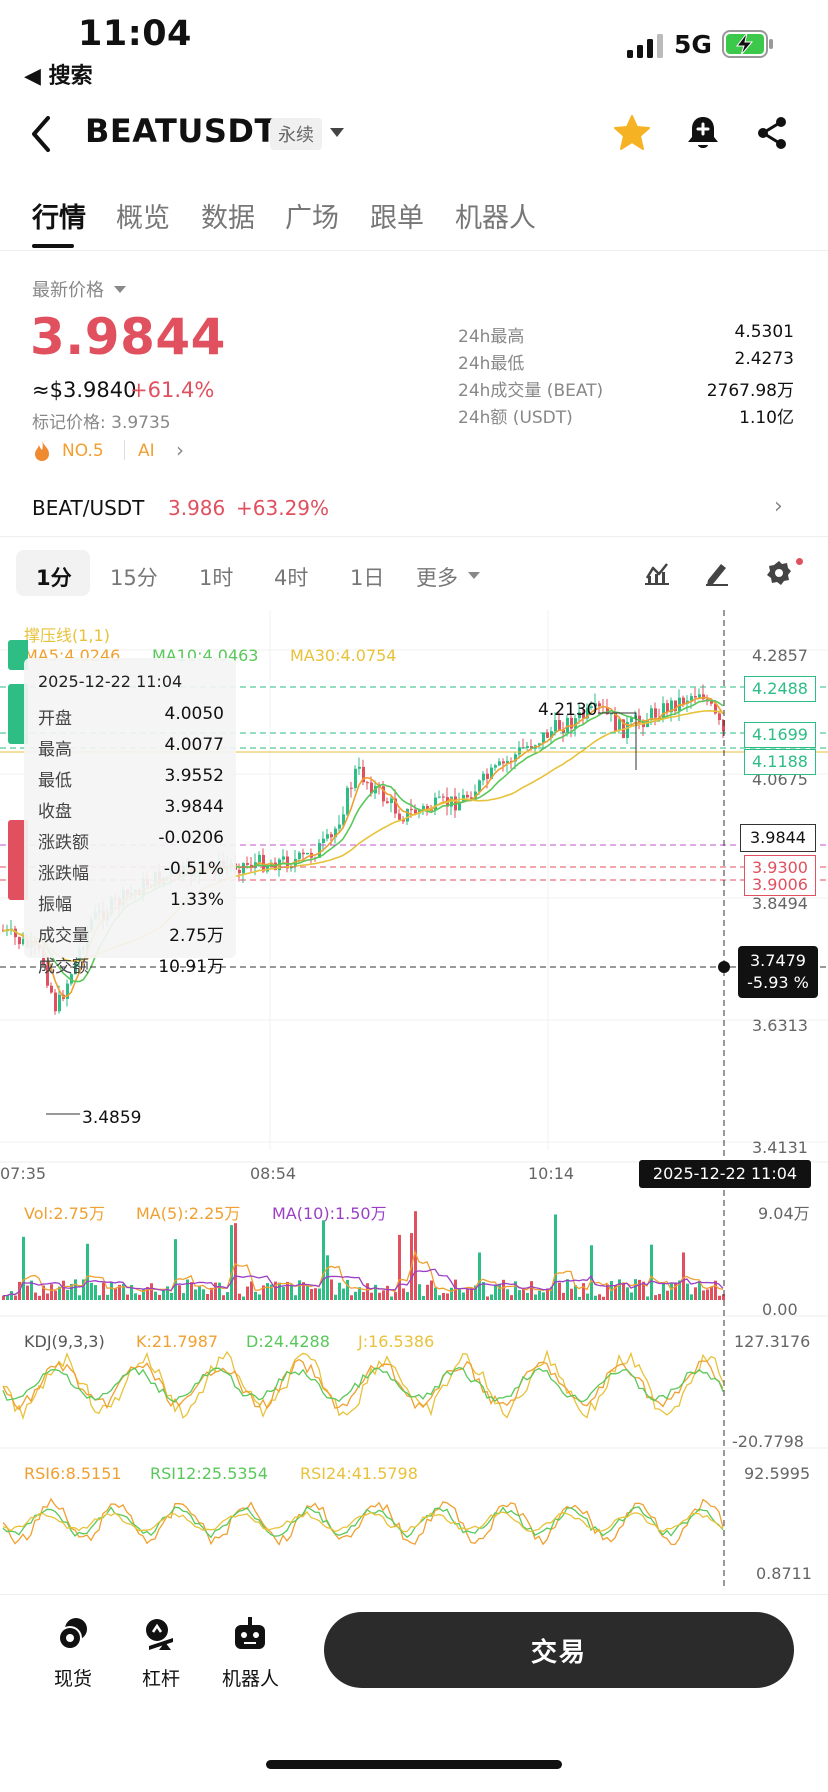 The height and width of the screenshot is (1792, 828). What do you see at coordinates (143, 218) in the screenshot?
I see `tab-overview: 概览` at bounding box center [143, 218].